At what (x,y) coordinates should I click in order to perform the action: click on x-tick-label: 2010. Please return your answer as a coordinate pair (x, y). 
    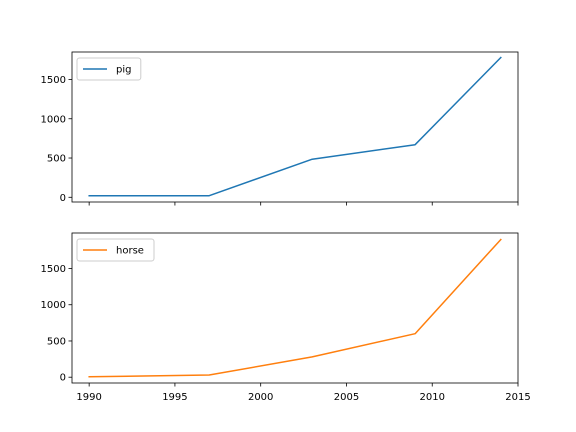
    Looking at the image, I should click on (432, 397).